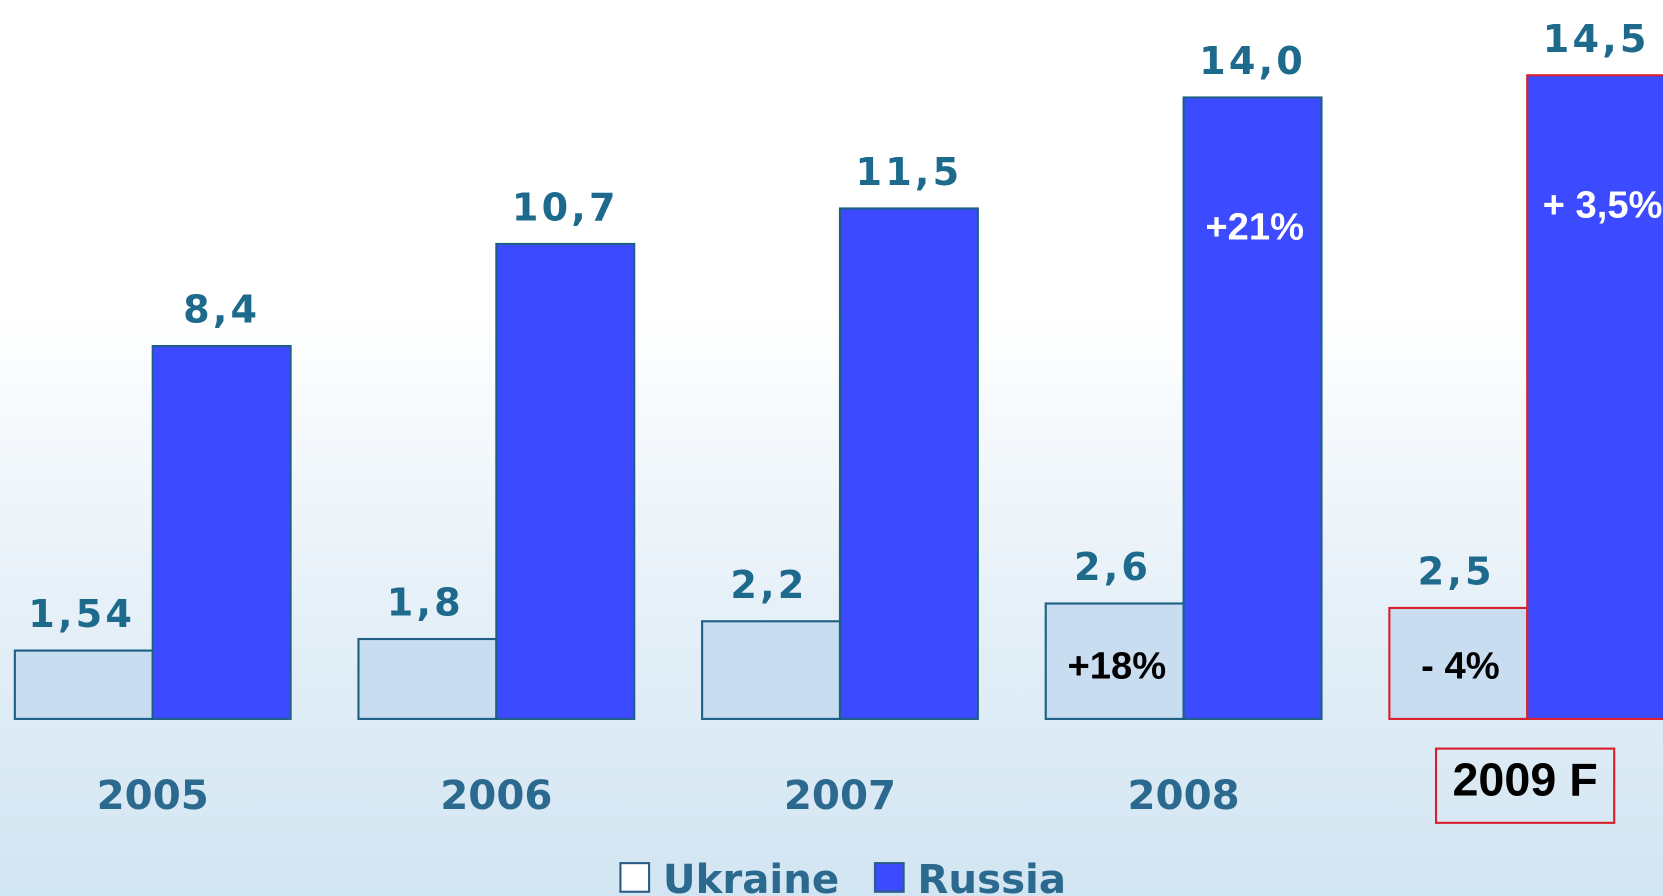 The image size is (1663, 896). I want to click on value-label: 11,5, so click(908, 173).